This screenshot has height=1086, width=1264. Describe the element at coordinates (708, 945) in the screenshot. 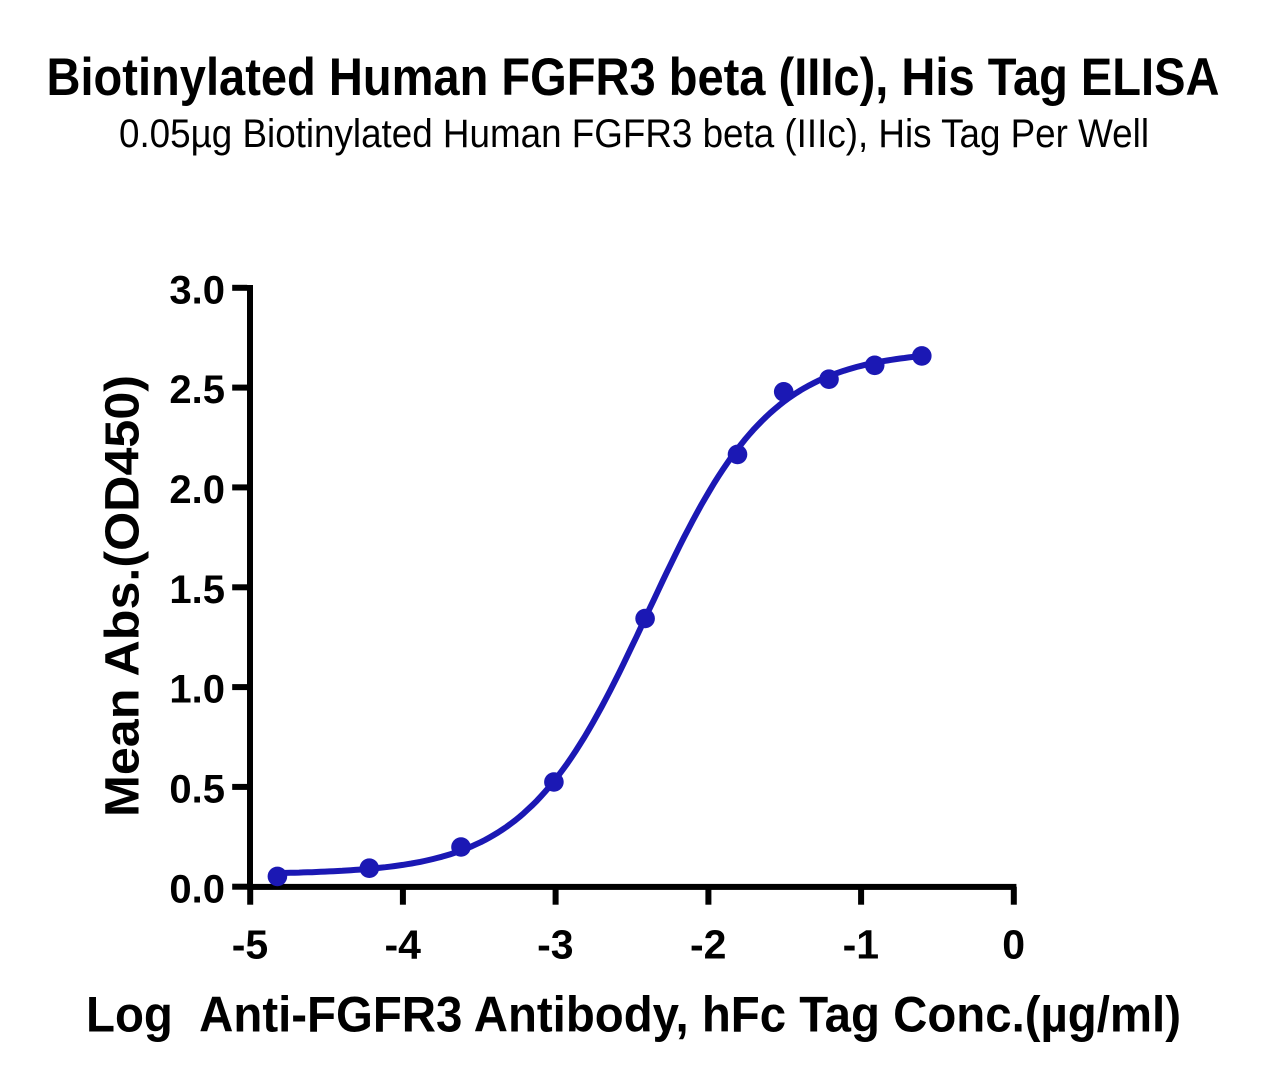

I see `svg-text: -2` at that location.